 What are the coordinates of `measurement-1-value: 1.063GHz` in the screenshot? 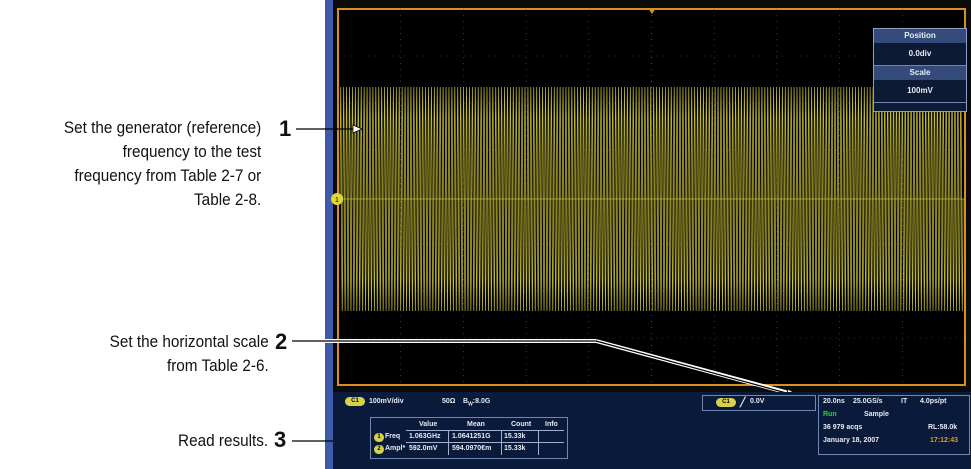 It's located at (425, 436).